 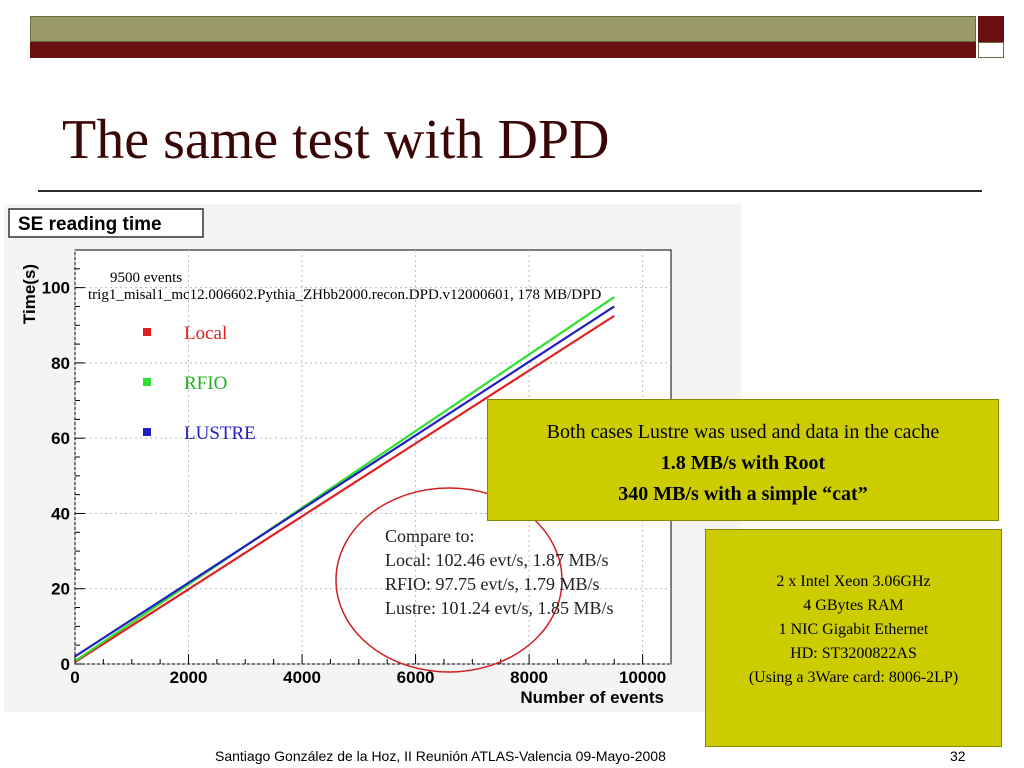 What do you see at coordinates (499, 608) in the screenshot?
I see `compare-lustre: Lustre: 101.24 evt/s, 1.85 MB/s` at bounding box center [499, 608].